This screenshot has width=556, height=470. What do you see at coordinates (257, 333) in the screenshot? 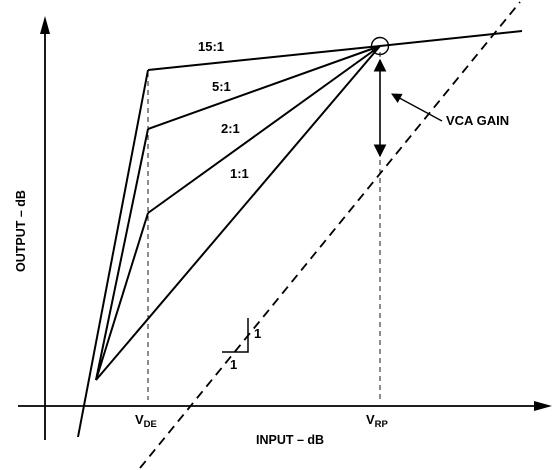
I see `slope-rise-label: 1` at bounding box center [257, 333].